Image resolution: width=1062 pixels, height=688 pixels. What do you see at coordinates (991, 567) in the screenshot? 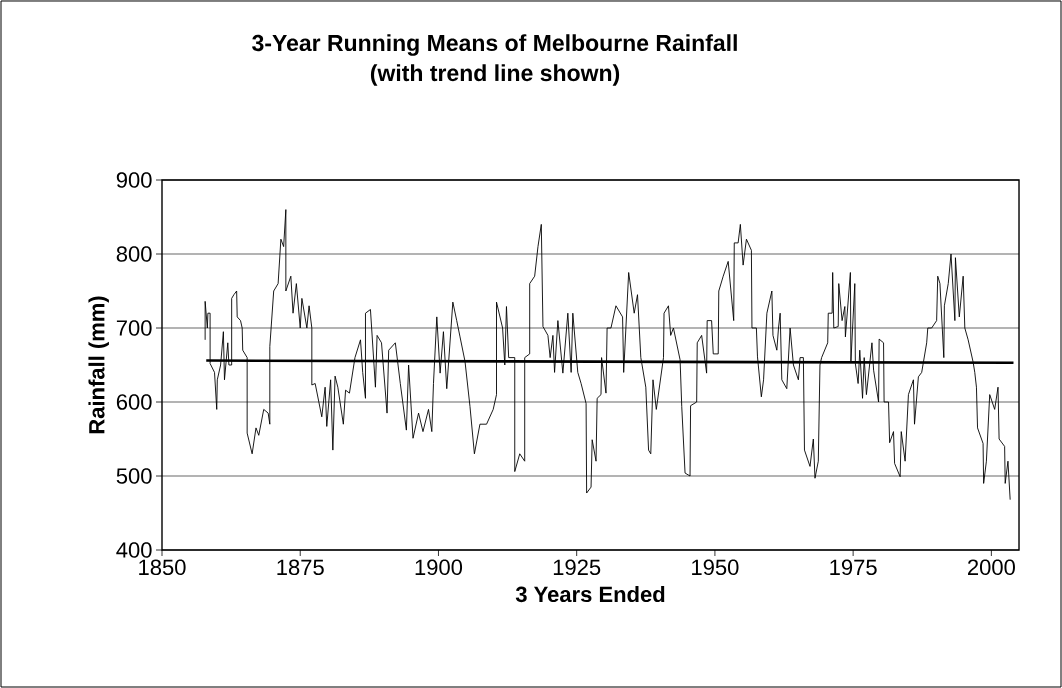
I see `x-tick-label: 2000` at bounding box center [991, 567].